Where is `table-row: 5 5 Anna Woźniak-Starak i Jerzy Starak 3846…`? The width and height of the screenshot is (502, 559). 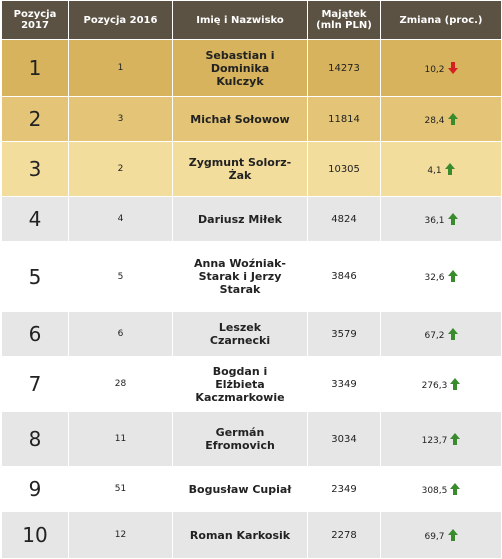 table-row: 5 5 Anna Woźniak-Starak i Jerzy Starak 3846… is located at coordinates (251, 276).